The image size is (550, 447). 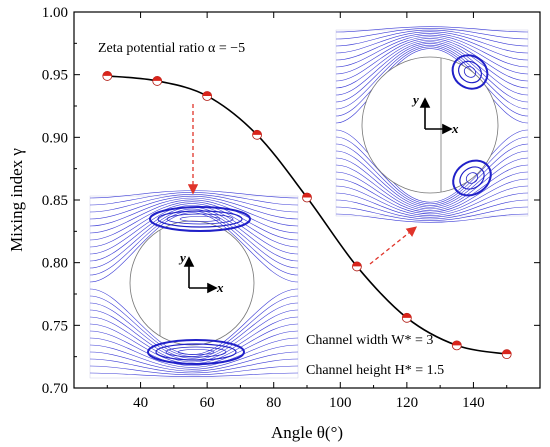 I want to click on x-tick-label: 140, so click(x=473, y=403).